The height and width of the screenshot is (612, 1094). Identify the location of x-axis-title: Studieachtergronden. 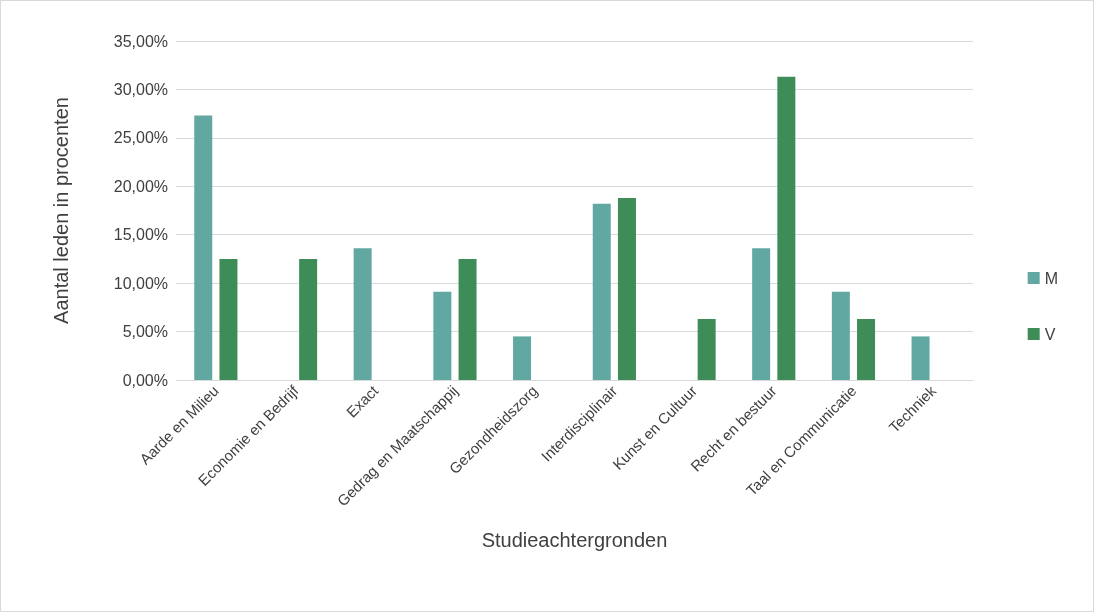
(574, 540).